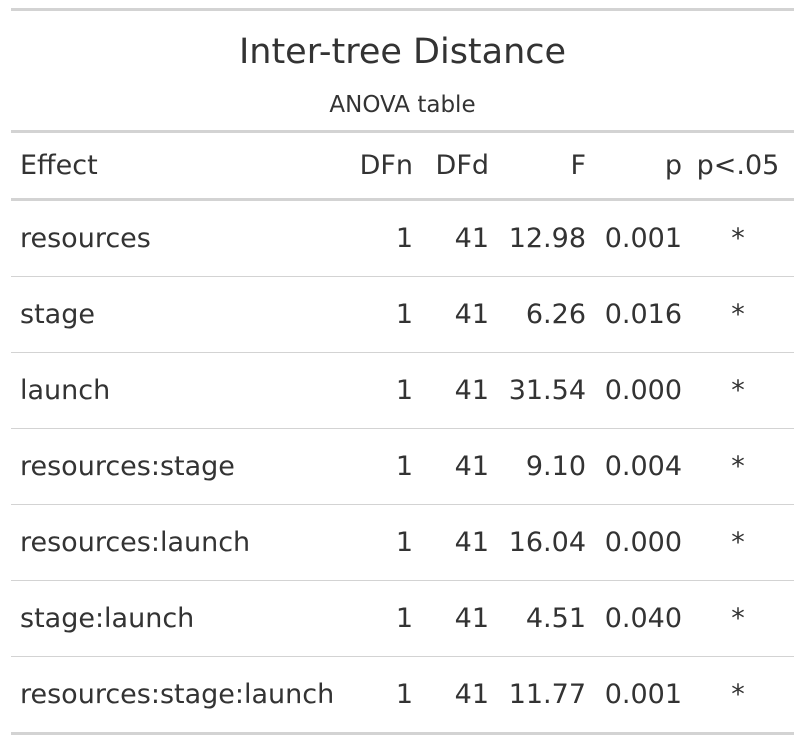  Describe the element at coordinates (537, 466) in the screenshot. I see `cell-f: 9.10` at that location.